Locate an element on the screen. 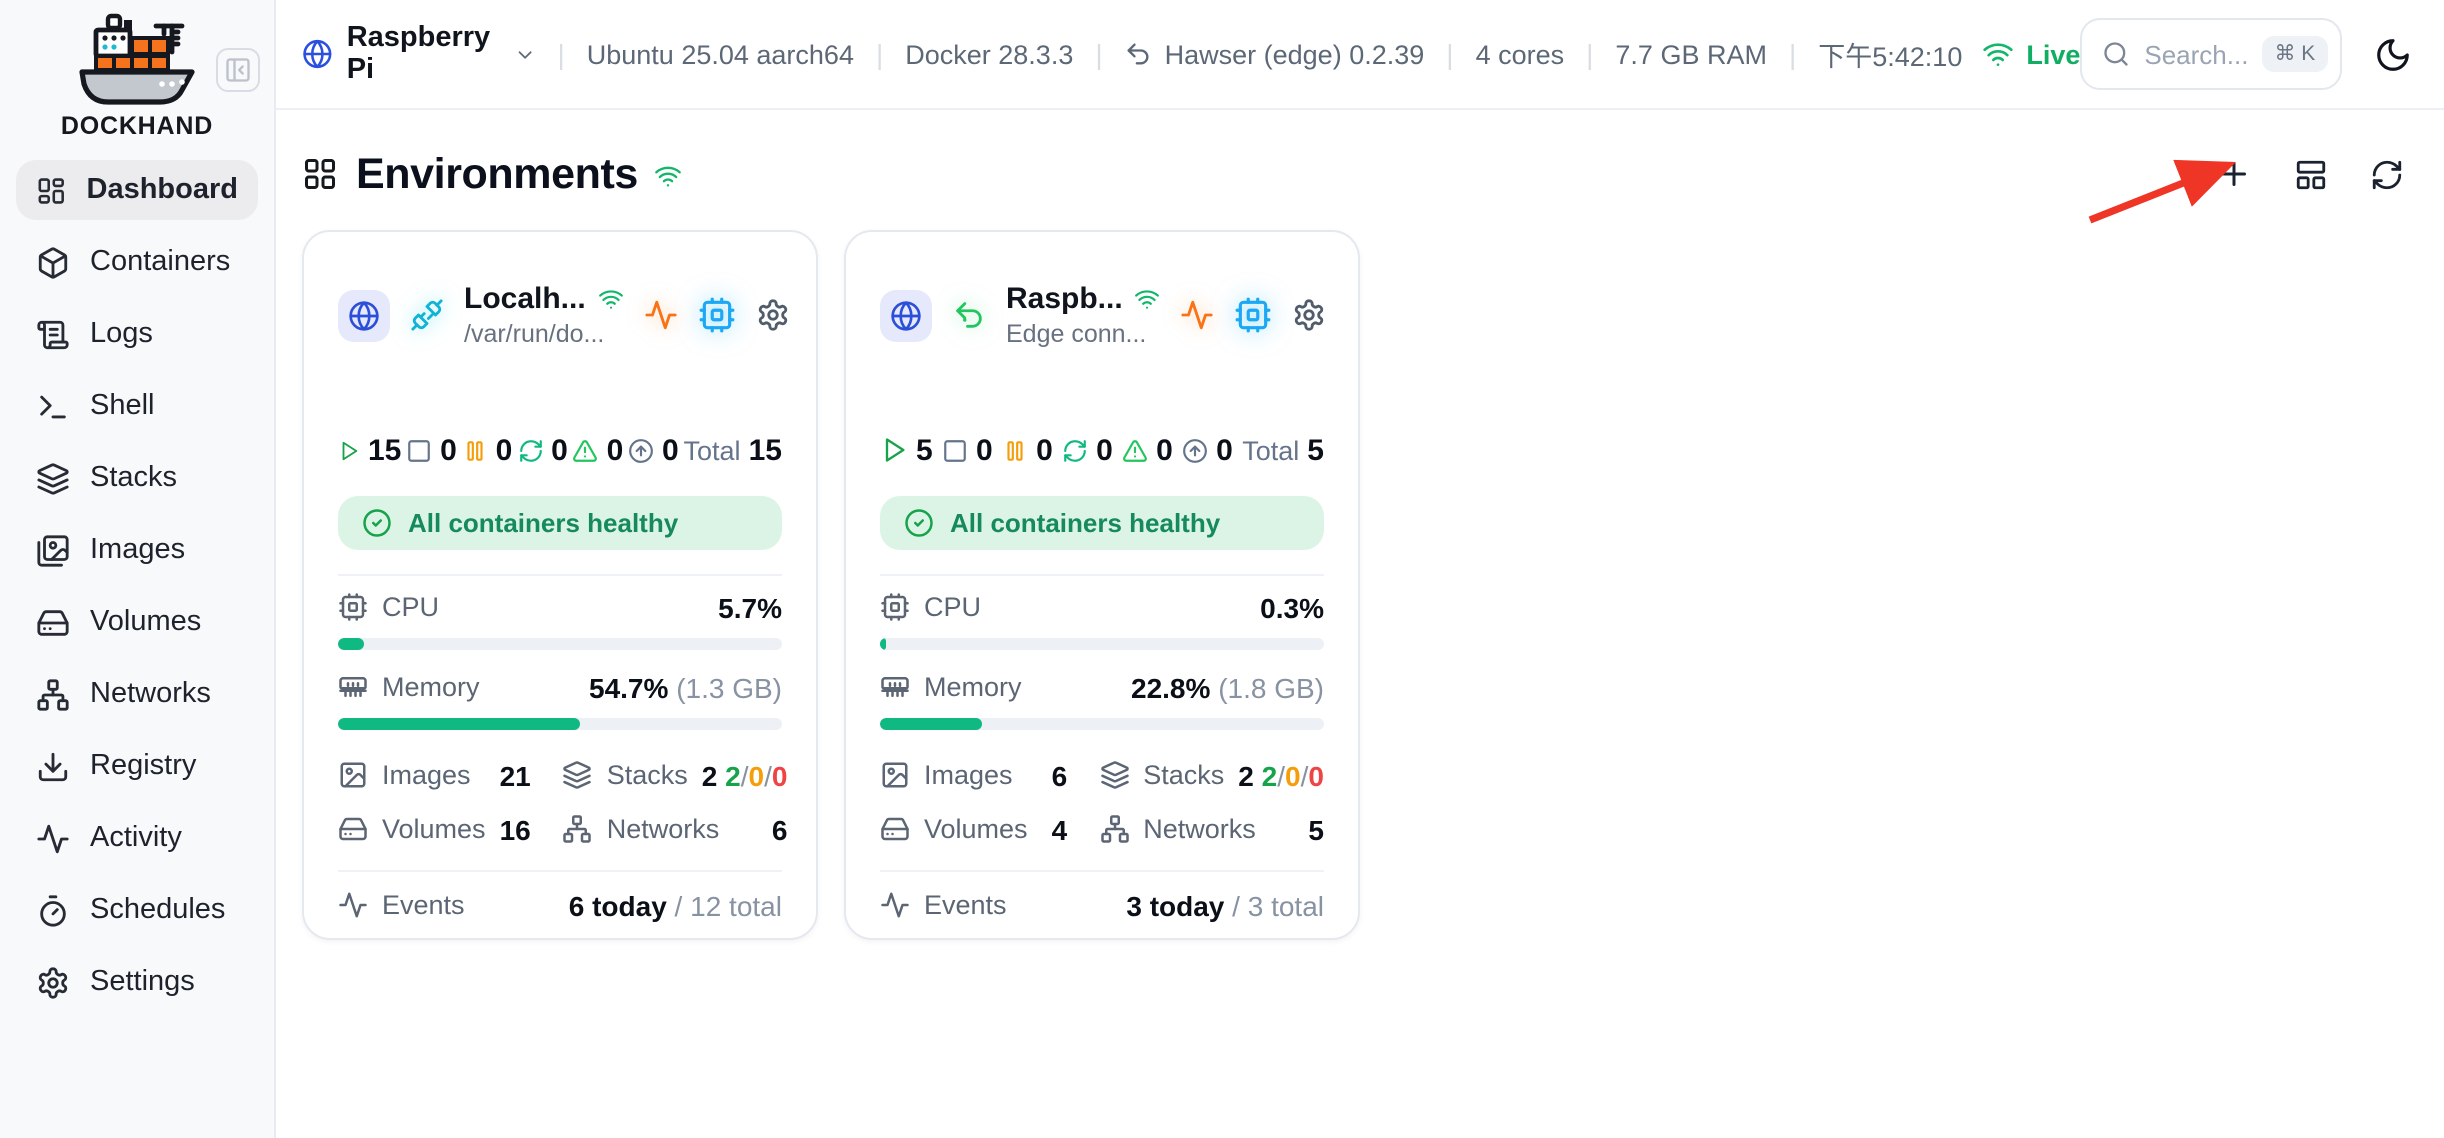  memory-stick-icon is located at coordinates (353, 687).